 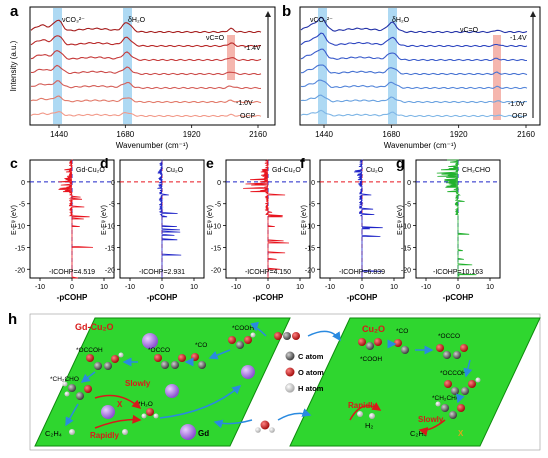 What do you see at coordinates (415, 382) in the screenshot?
I see `surface-cu2o` at bounding box center [415, 382].